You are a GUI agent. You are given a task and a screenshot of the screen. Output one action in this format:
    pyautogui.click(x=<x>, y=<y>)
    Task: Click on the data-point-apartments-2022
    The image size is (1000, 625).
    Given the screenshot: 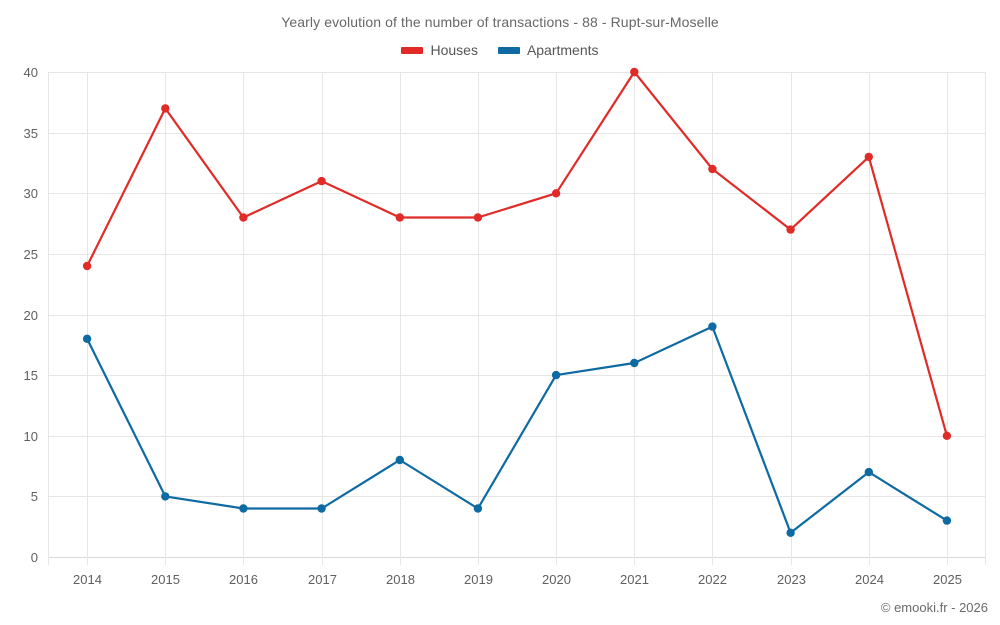 What is the action you would take?
    pyautogui.click(x=712, y=326)
    